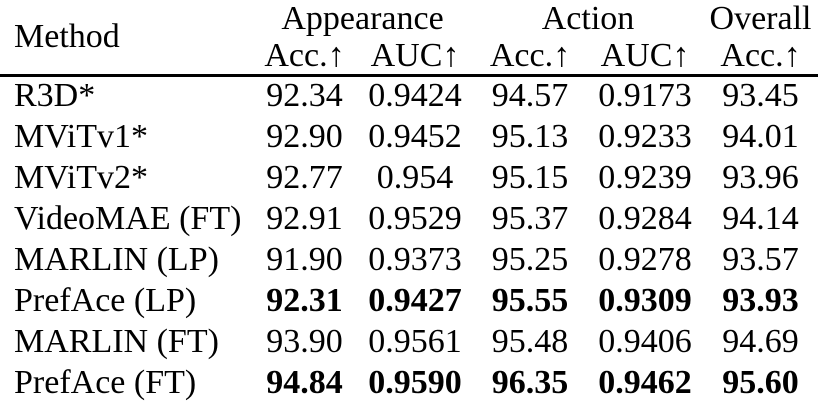 This screenshot has height=409, width=818. I want to click on method-cell: R3D*, so click(126, 94).